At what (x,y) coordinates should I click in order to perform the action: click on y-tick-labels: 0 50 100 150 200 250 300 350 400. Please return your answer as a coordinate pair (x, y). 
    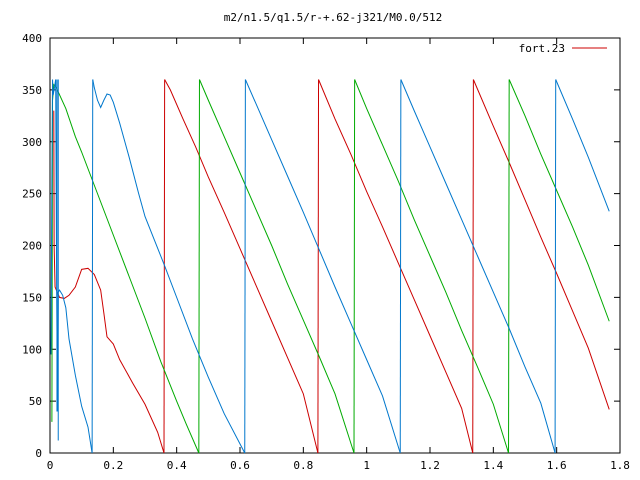
    Looking at the image, I should click on (32, 246).